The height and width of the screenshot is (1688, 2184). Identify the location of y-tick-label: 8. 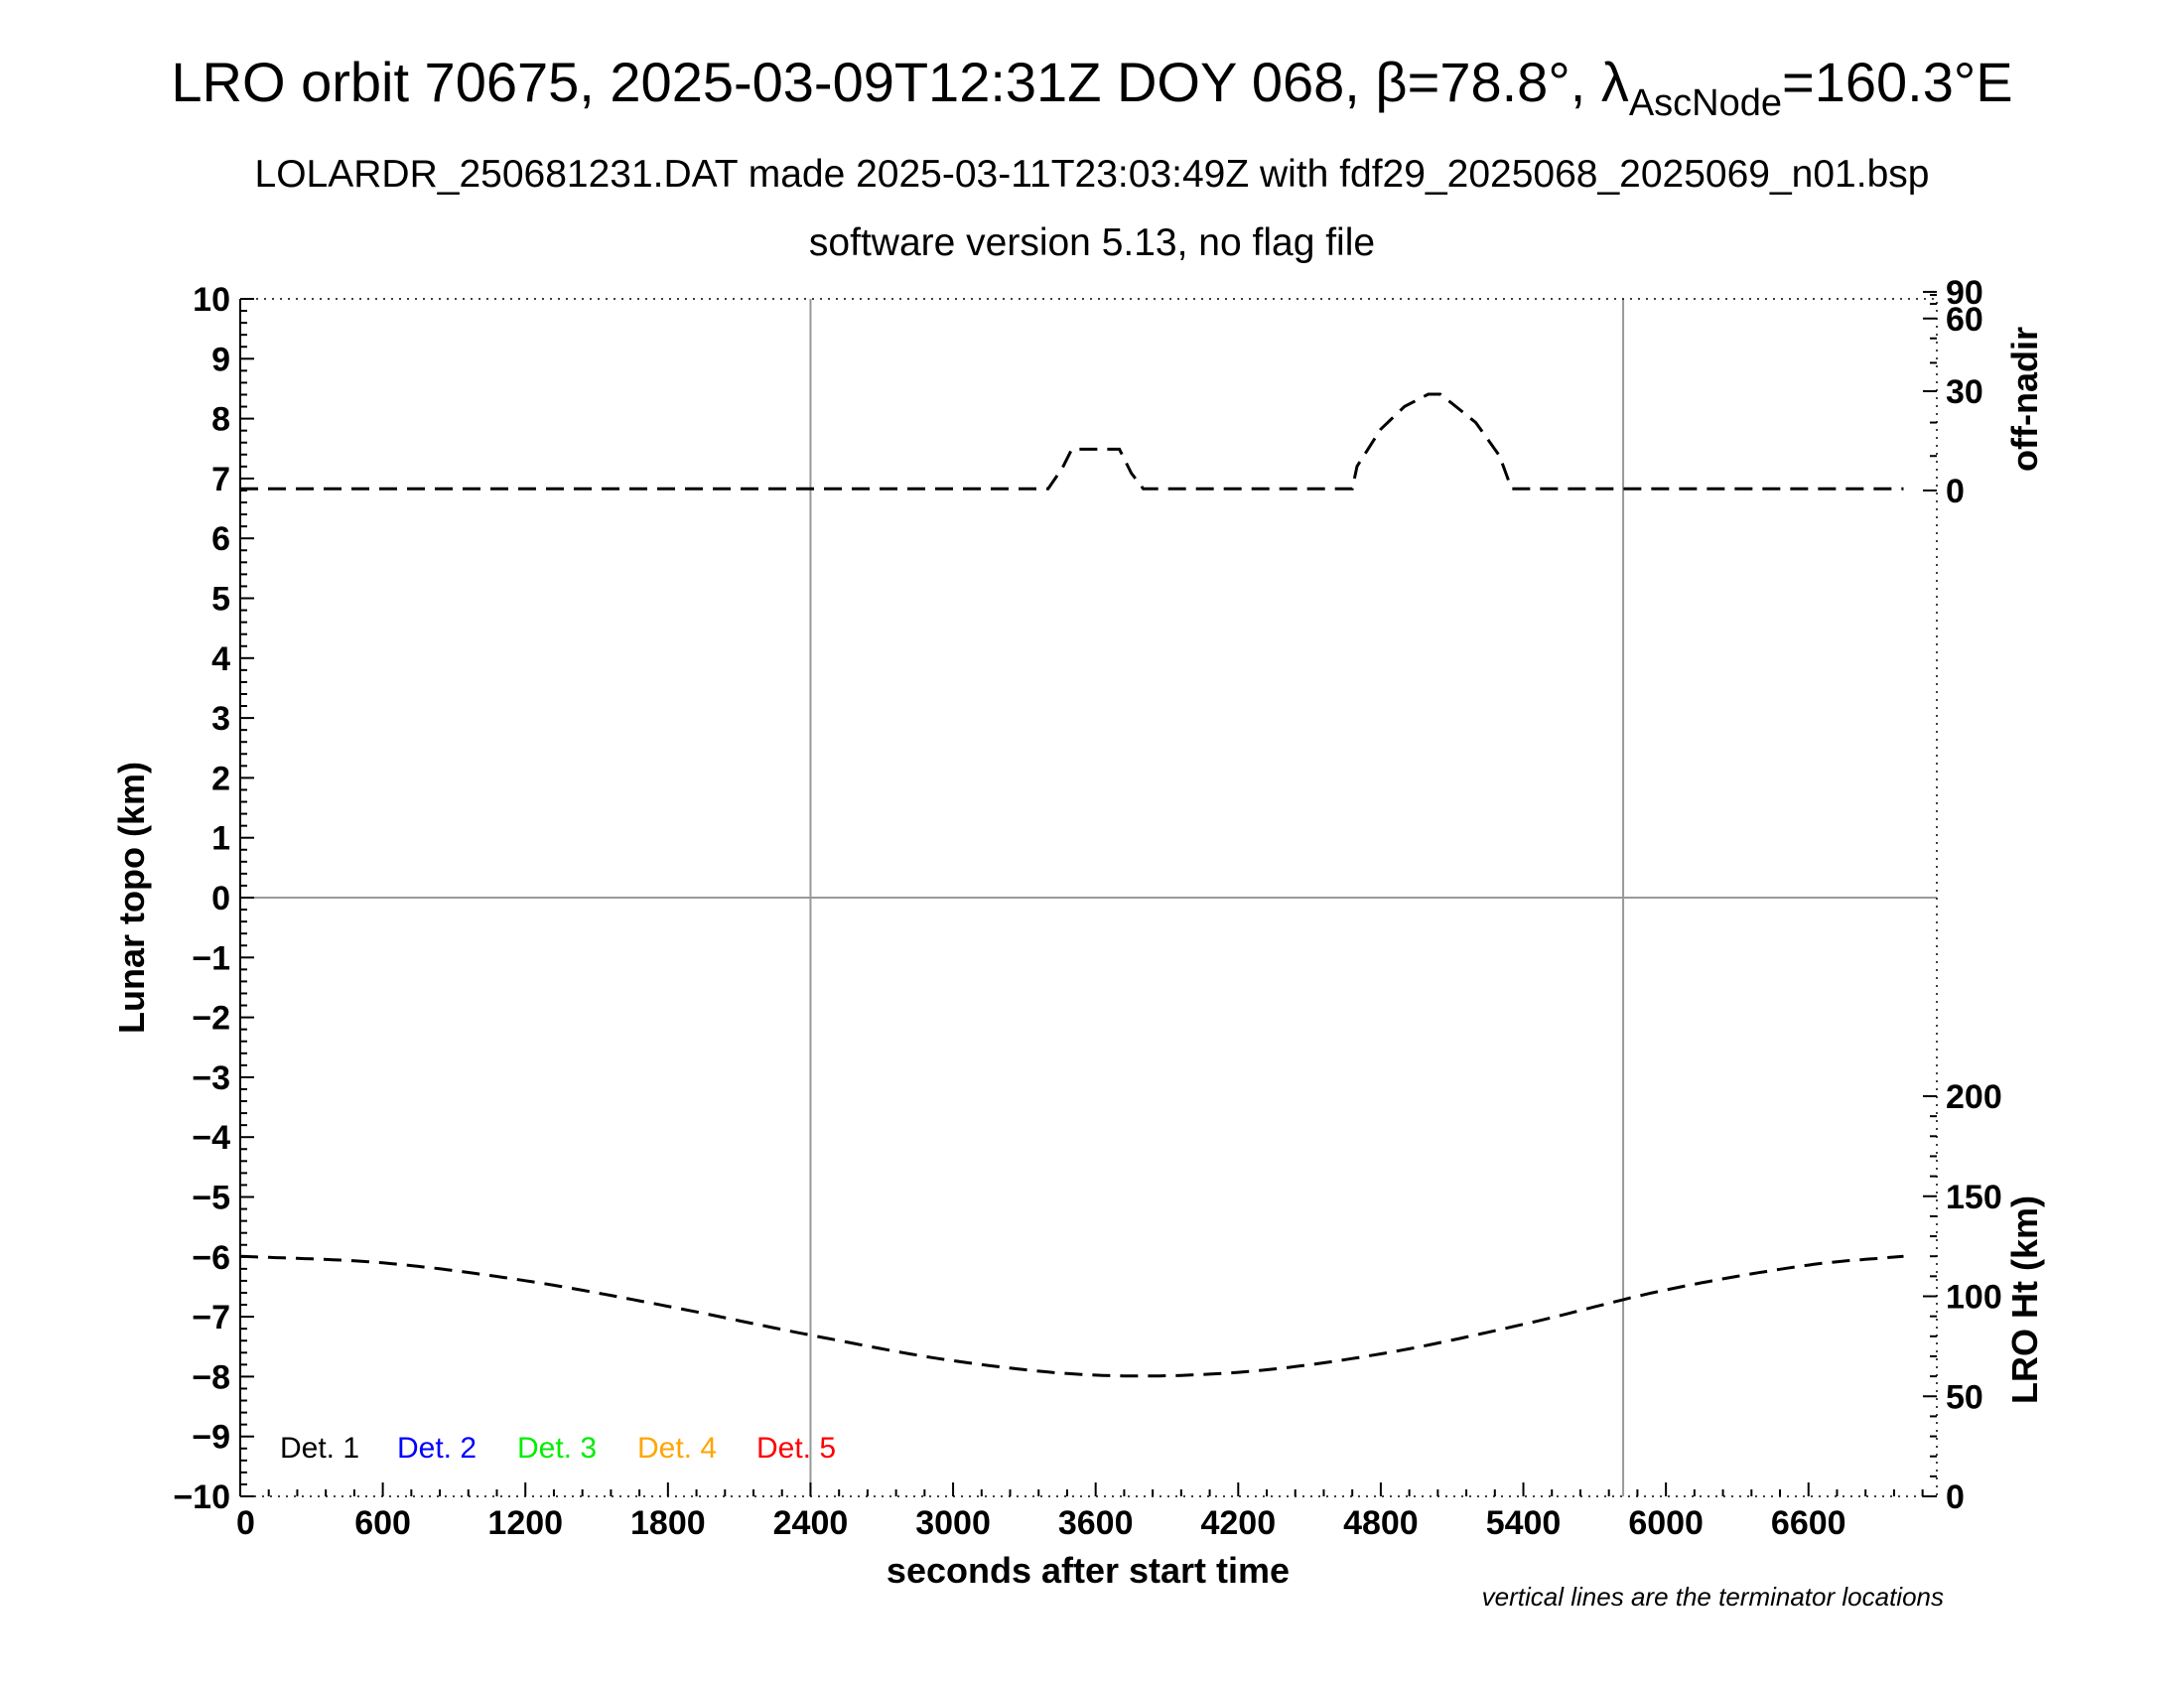
(220, 420).